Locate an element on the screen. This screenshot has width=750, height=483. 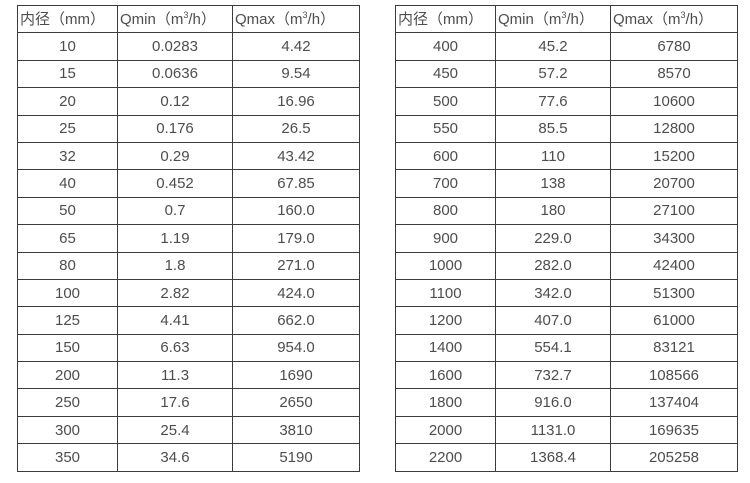
table-row: 100 2.82 424.0 is located at coordinates (188, 293).